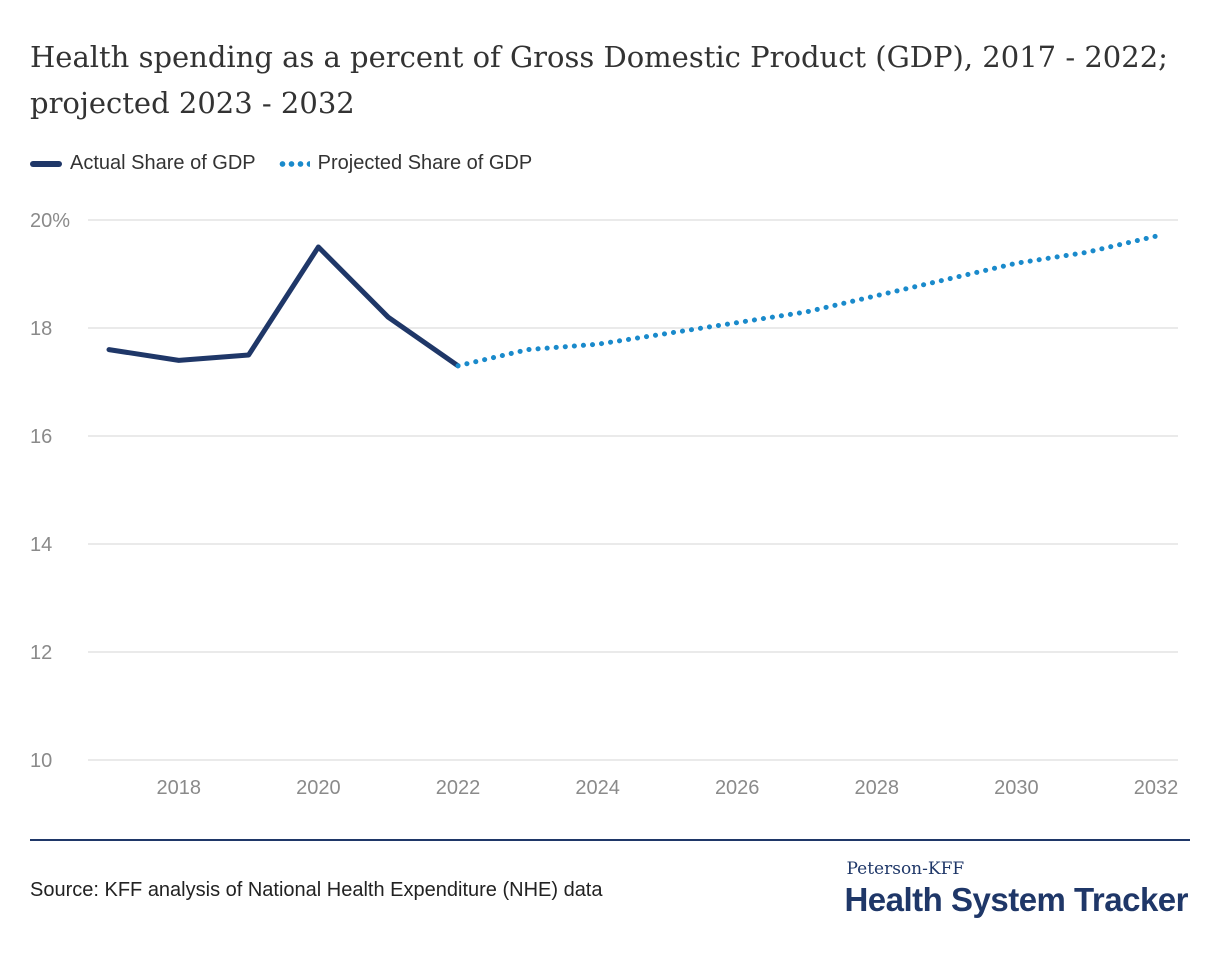  Describe the element at coordinates (50, 221) in the screenshot. I see `y-tick-label: 20%` at that location.